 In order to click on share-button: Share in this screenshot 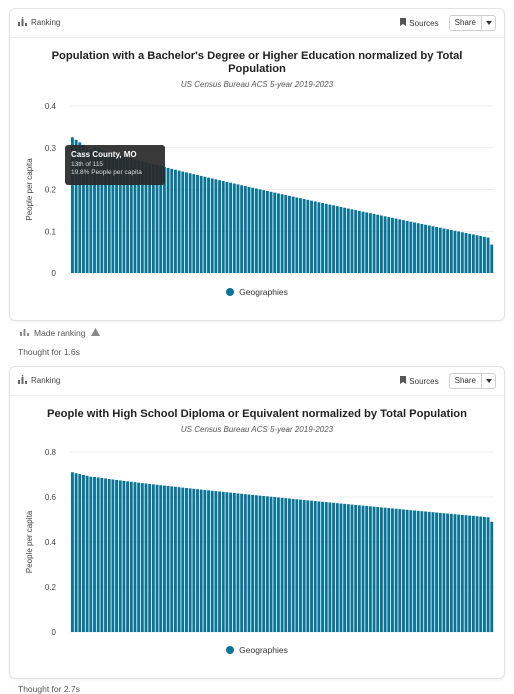, I will do `click(472, 23)`.